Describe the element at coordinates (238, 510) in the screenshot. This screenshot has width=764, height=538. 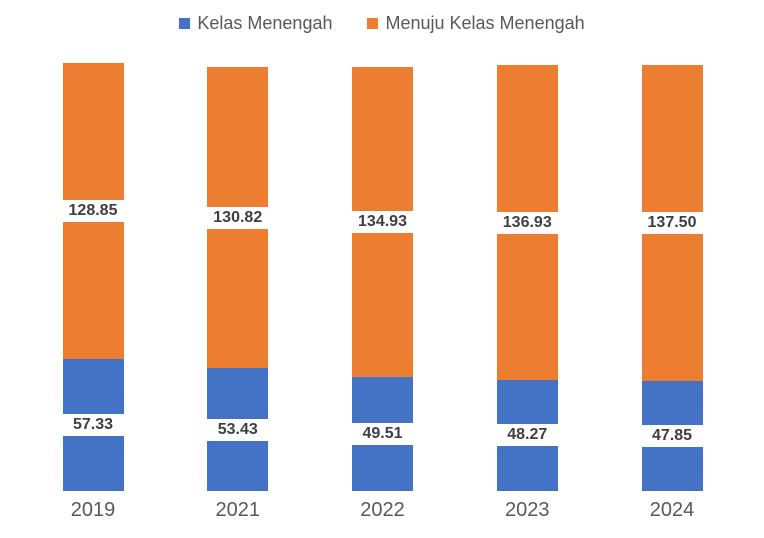
I see `x-axis-label-2021: 2021` at that location.